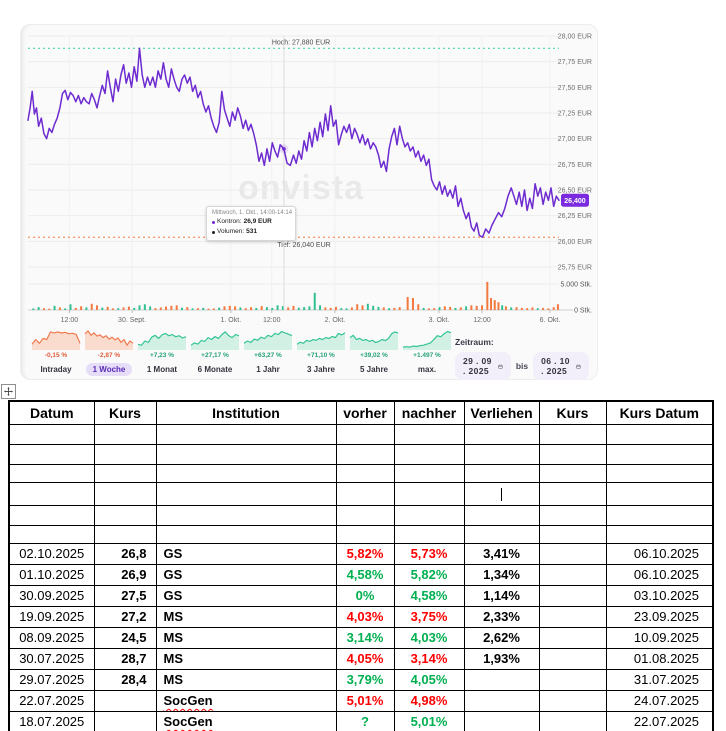 The width and height of the screenshot is (726, 731). Describe the element at coordinates (659, 616) in the screenshot. I see `cell-kurs_datum: 23.09.2025` at that location.